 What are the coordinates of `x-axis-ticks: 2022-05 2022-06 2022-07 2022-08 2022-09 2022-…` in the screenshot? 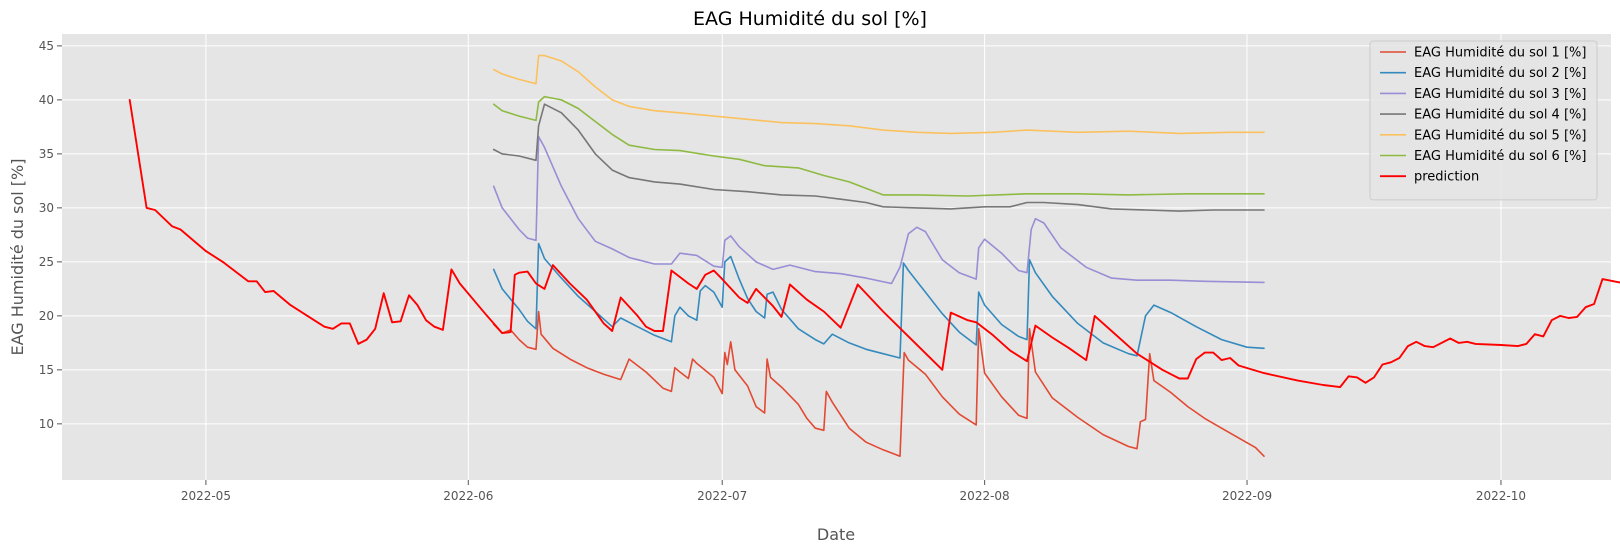 It's located at (853, 491).